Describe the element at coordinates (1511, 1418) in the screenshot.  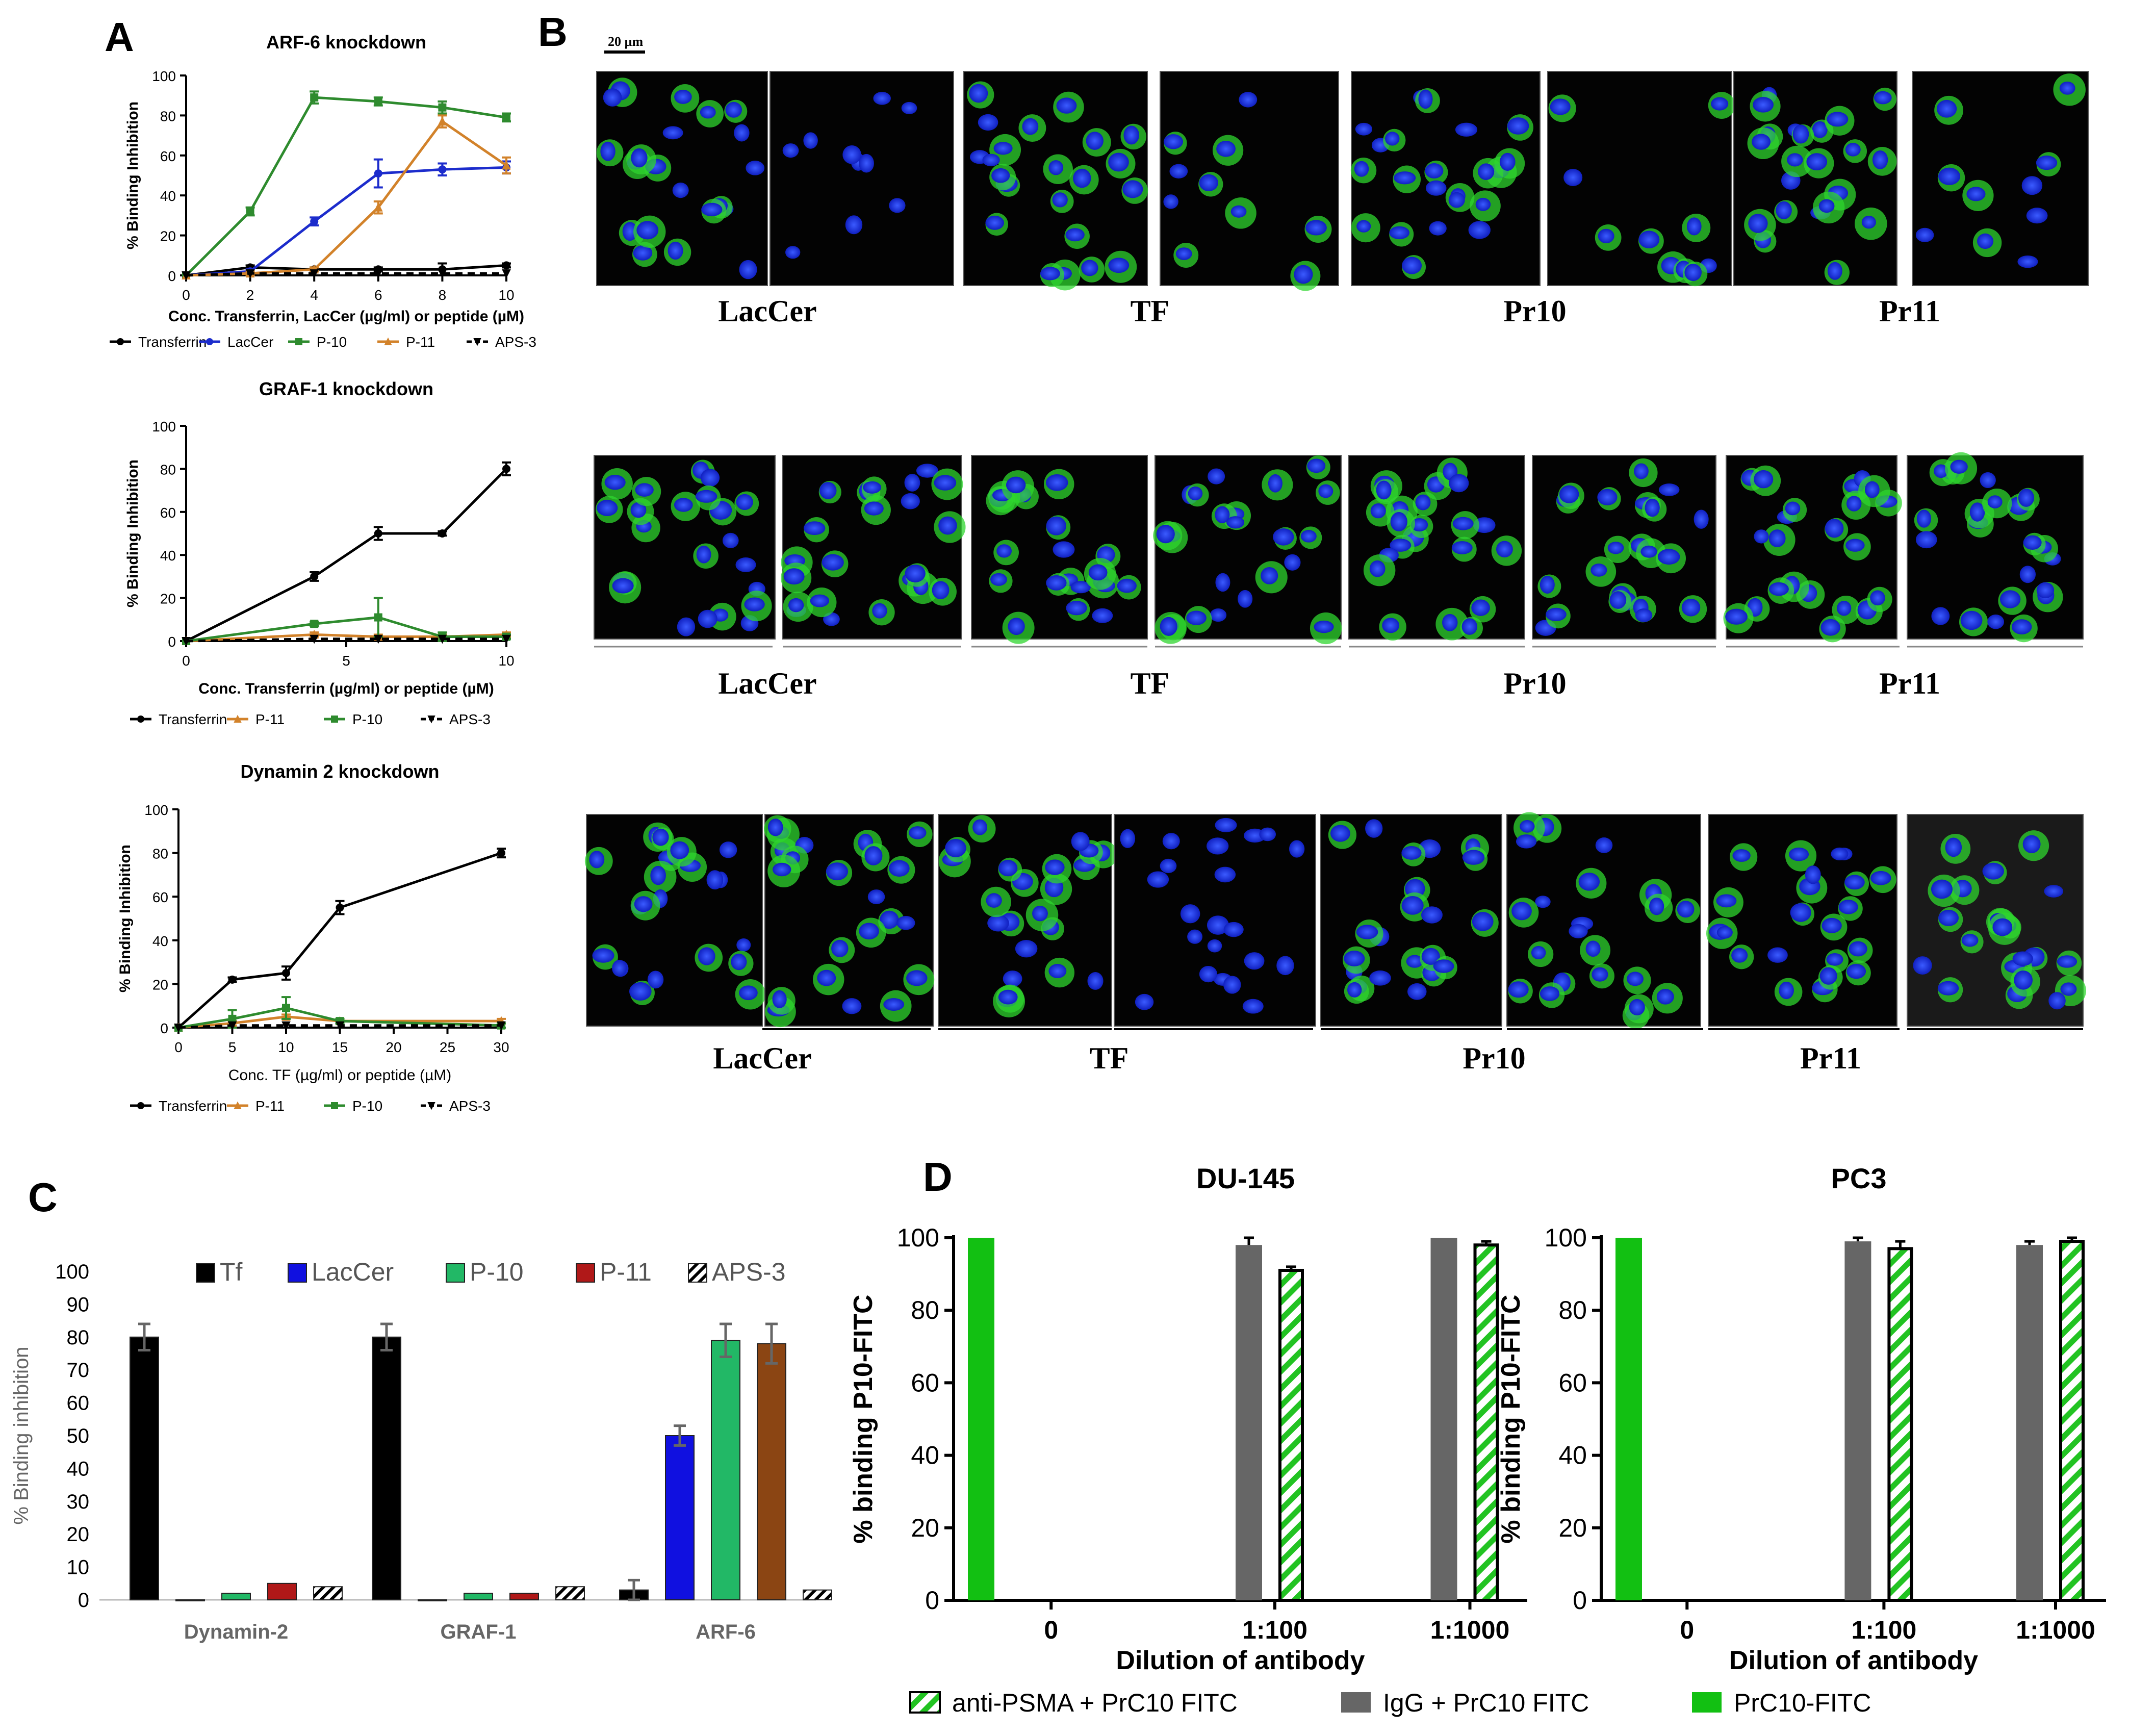
I see `y-axis-label: % binding P10-FITC` at that location.